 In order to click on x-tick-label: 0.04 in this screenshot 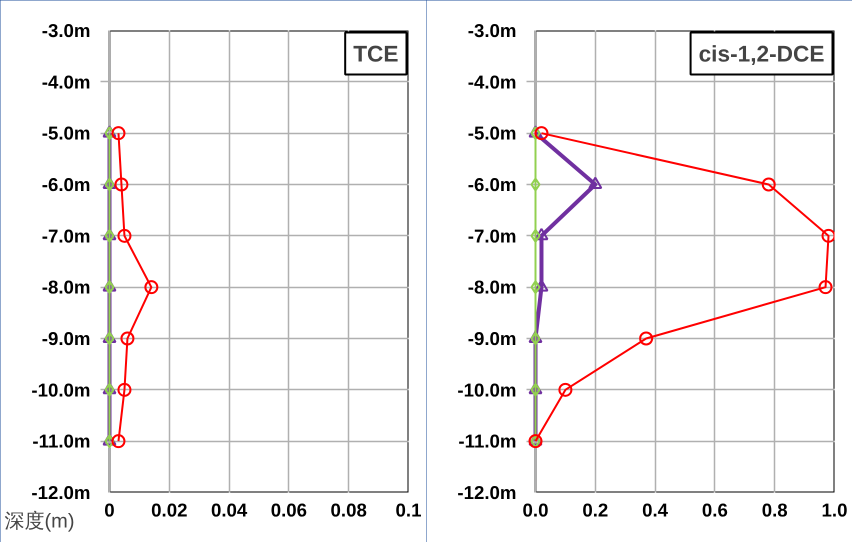, I will do `click(229, 510)`.